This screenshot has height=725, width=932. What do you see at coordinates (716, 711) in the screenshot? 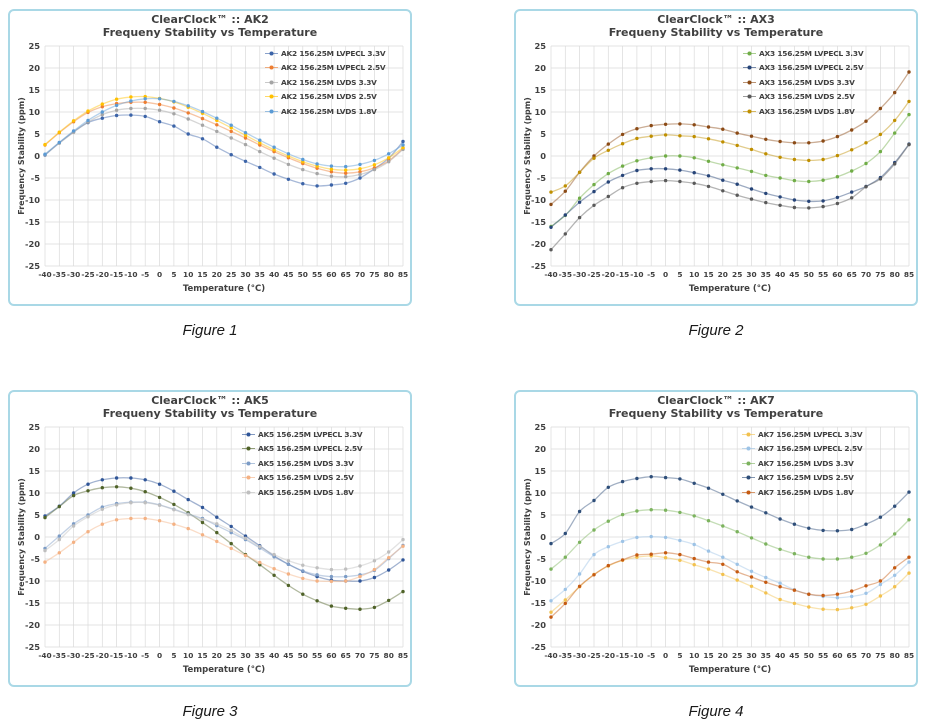
I see `figure-caption-4: Figure 4` at bounding box center [716, 711].